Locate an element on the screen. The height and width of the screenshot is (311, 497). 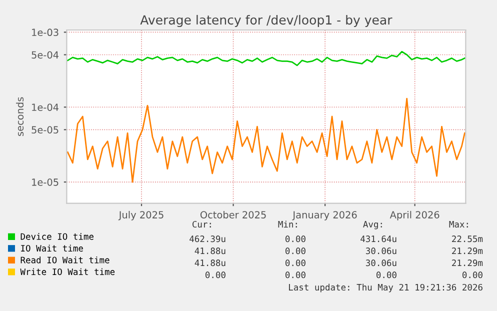
y-tick-label: 1e-05 is located at coordinates (45, 182).